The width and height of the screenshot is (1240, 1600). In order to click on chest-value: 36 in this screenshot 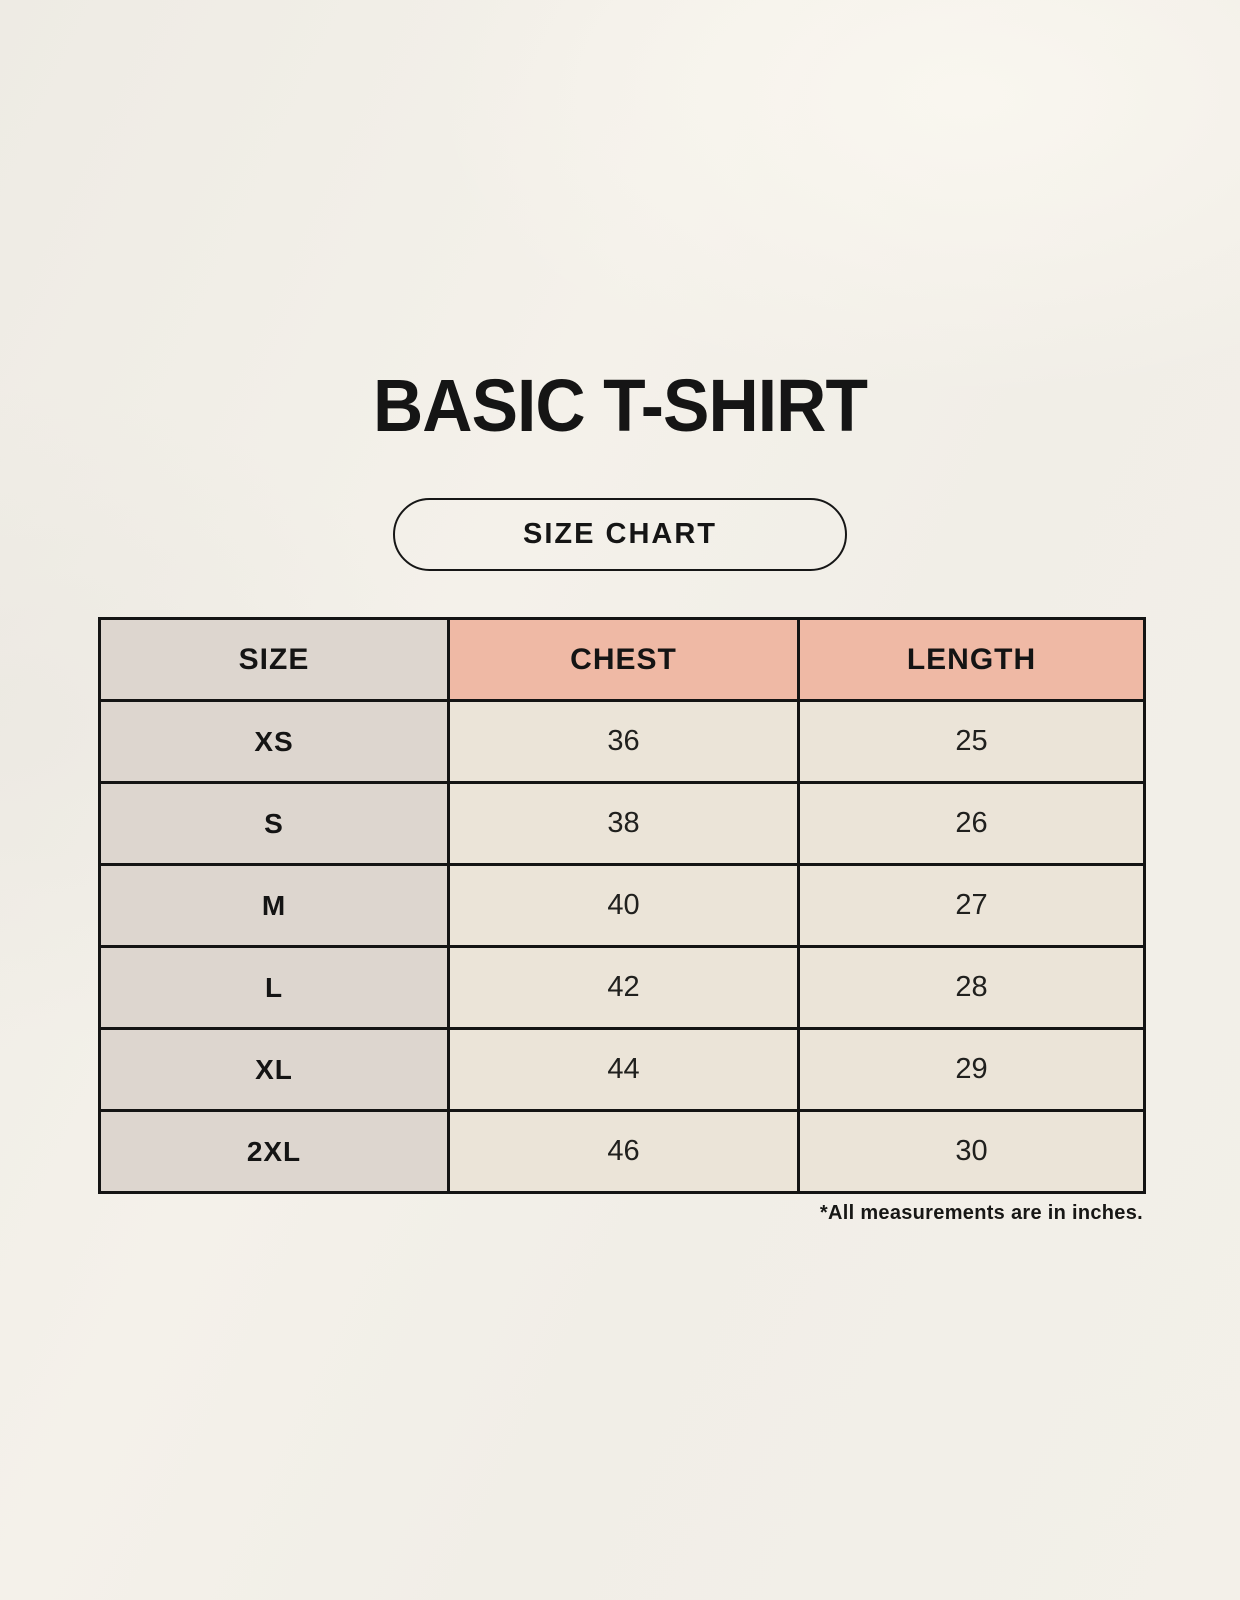, I will do `click(623, 741)`.